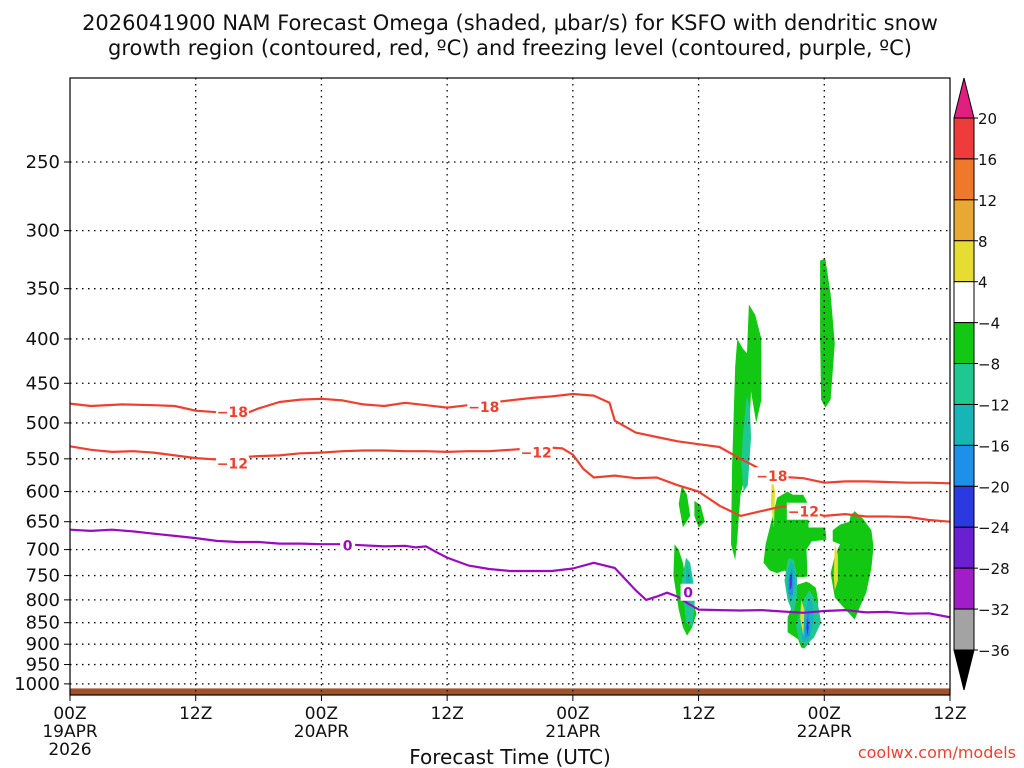 The image size is (1024, 768). What do you see at coordinates (987, 119) in the screenshot?
I see `colorbar-label-0: 20` at bounding box center [987, 119].